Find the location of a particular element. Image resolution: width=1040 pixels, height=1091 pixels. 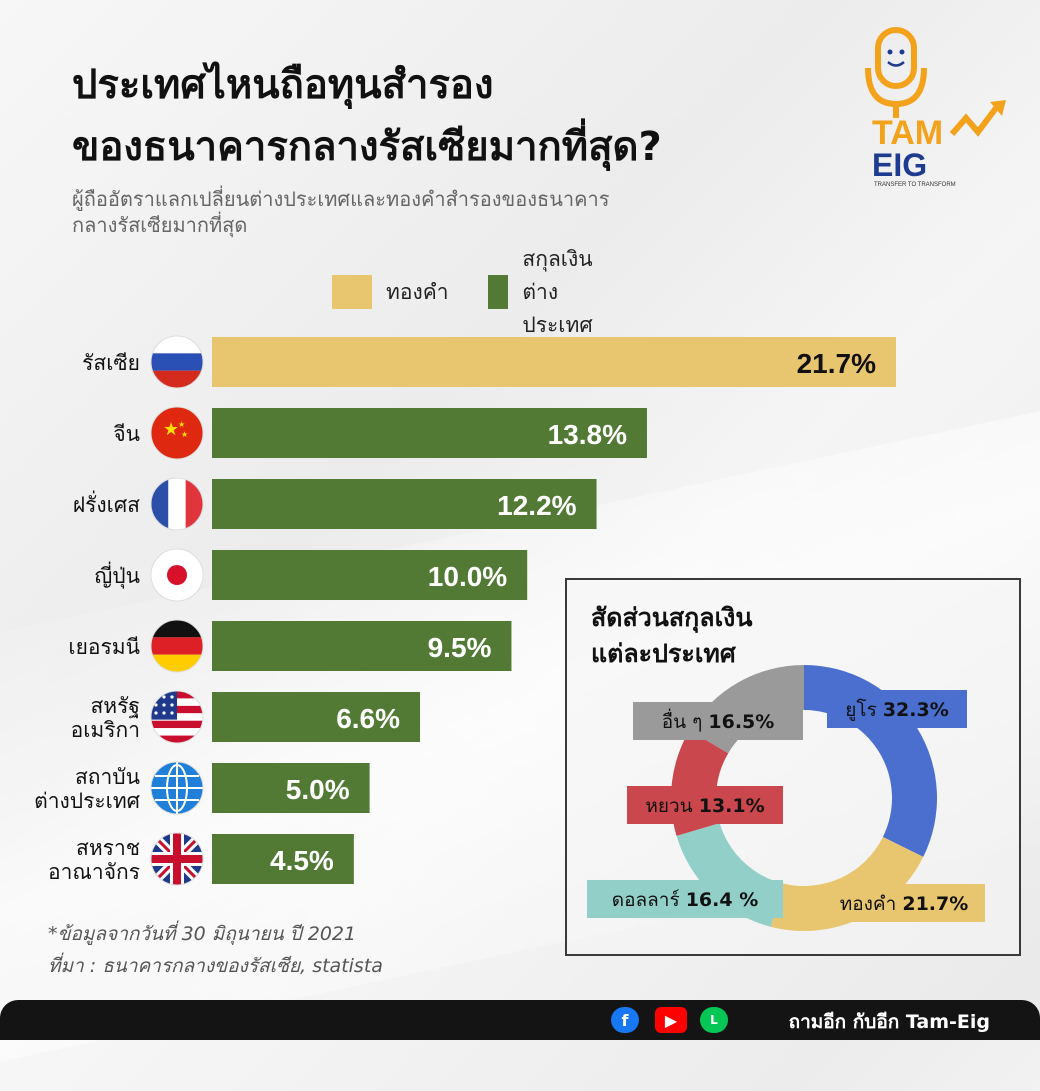

tam-eig-logo: TAM EIG TRANSFER TO TRANSFORM is located at coordinates (935, 107).